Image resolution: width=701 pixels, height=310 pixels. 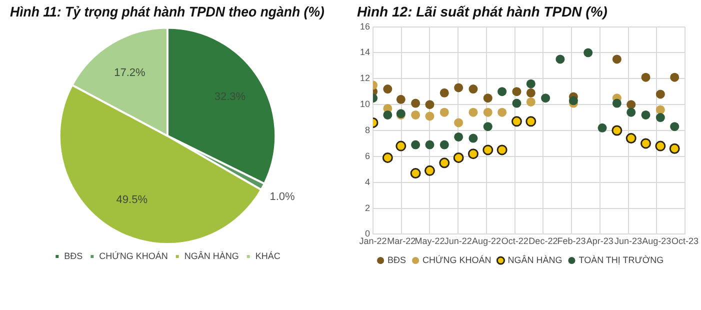 What do you see at coordinates (600, 241) in the screenshot?
I see `x-tick-label: Apr-23` at bounding box center [600, 241].